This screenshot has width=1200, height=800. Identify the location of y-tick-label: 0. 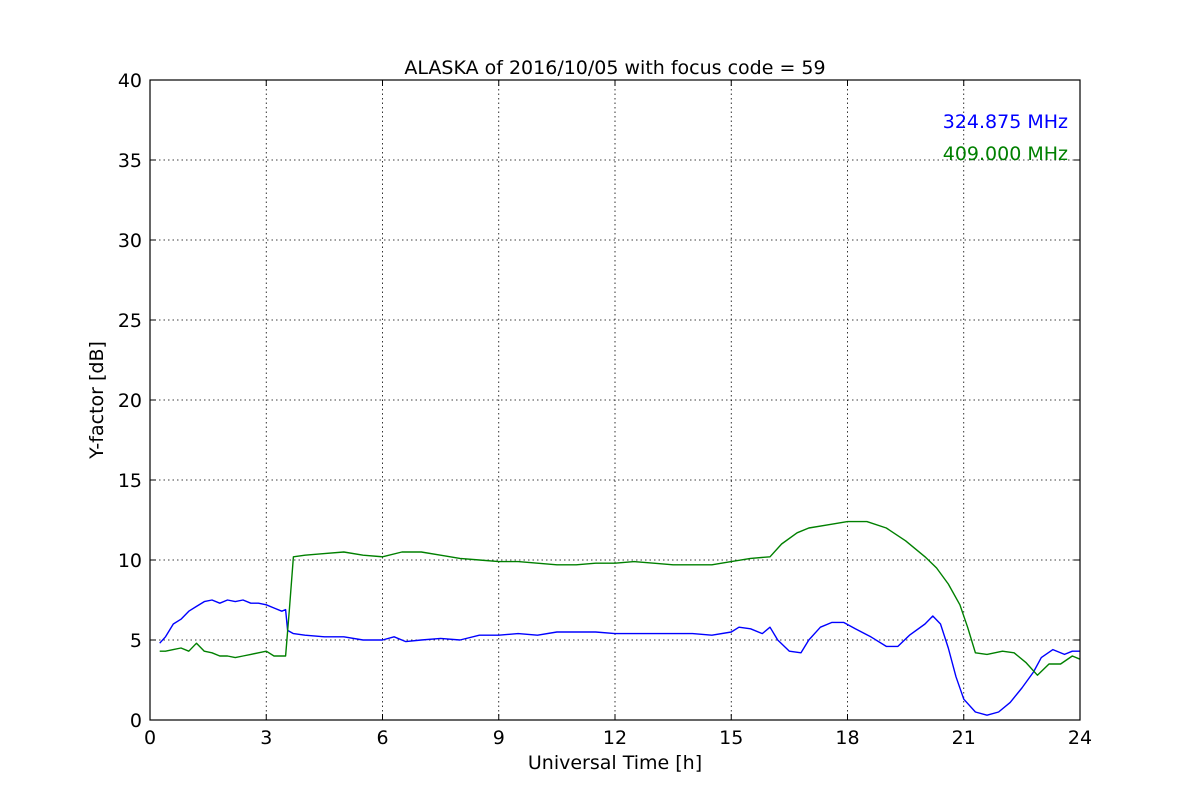
(136, 721).